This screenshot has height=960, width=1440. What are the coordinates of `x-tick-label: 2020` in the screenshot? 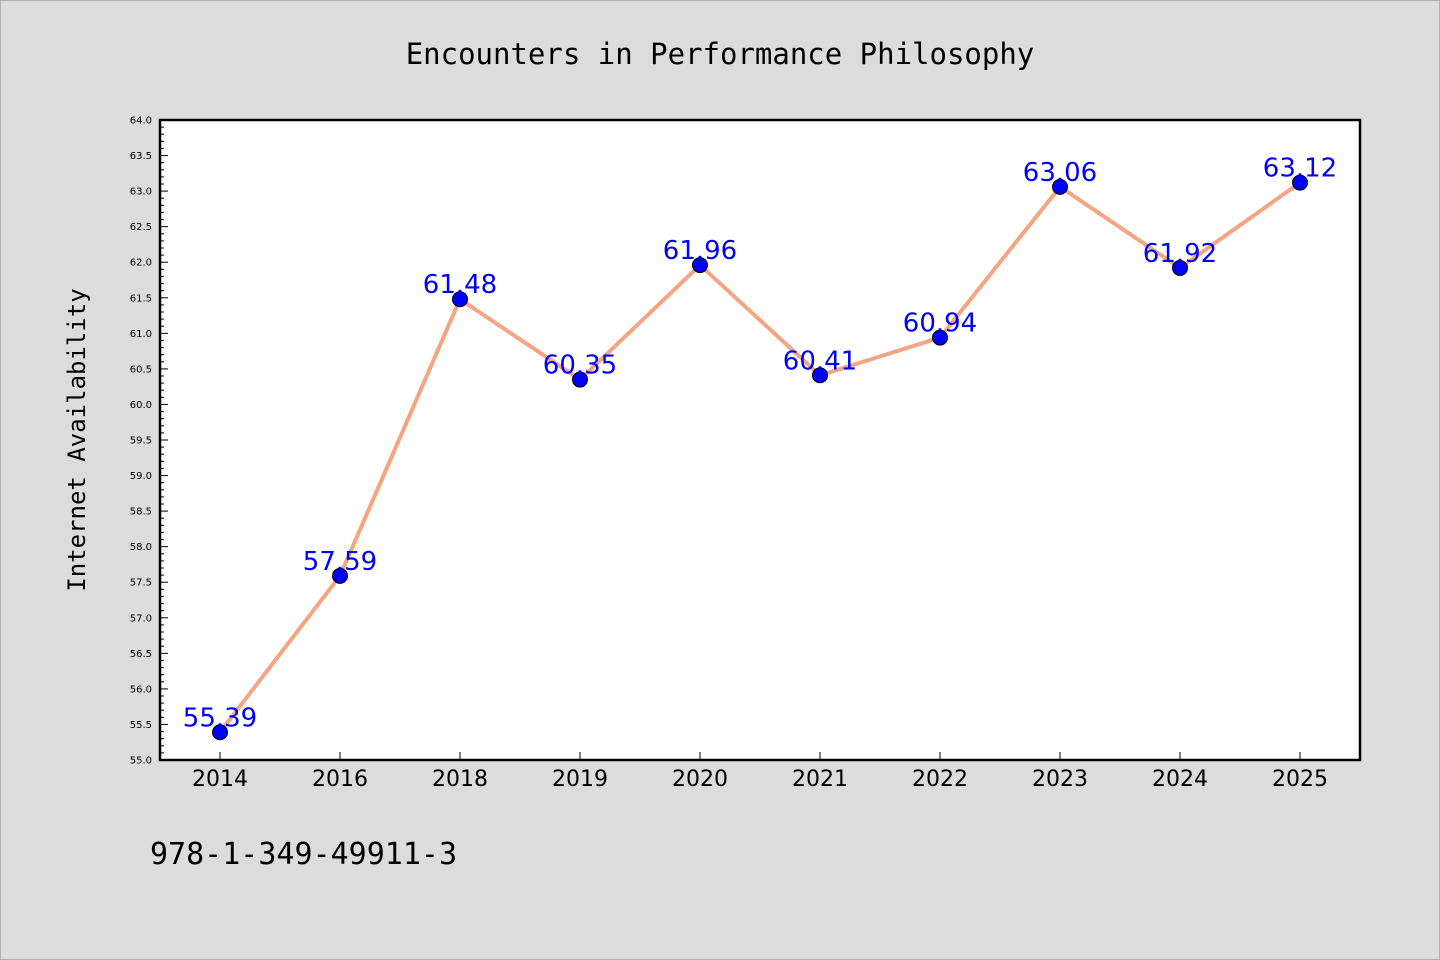 It's located at (700, 779).